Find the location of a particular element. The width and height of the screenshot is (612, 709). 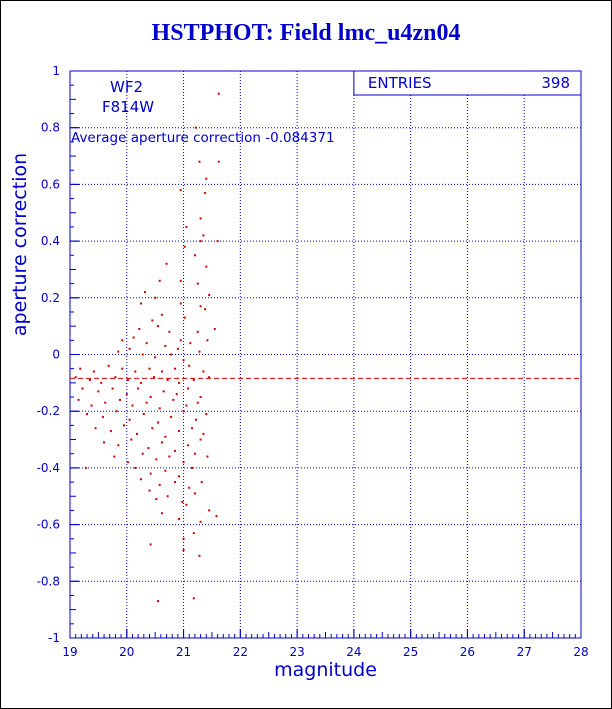

x-tick-label: 19 is located at coordinates (69, 652).